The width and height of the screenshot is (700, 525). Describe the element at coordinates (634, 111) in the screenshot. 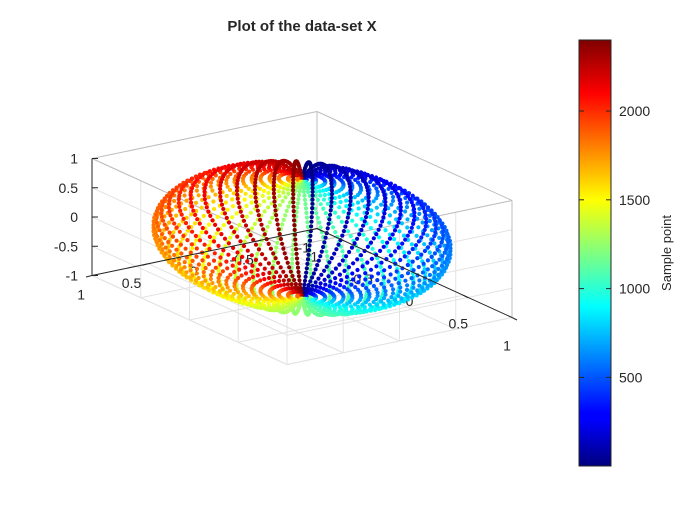

I see `colorbar-tick-label: 2000` at that location.